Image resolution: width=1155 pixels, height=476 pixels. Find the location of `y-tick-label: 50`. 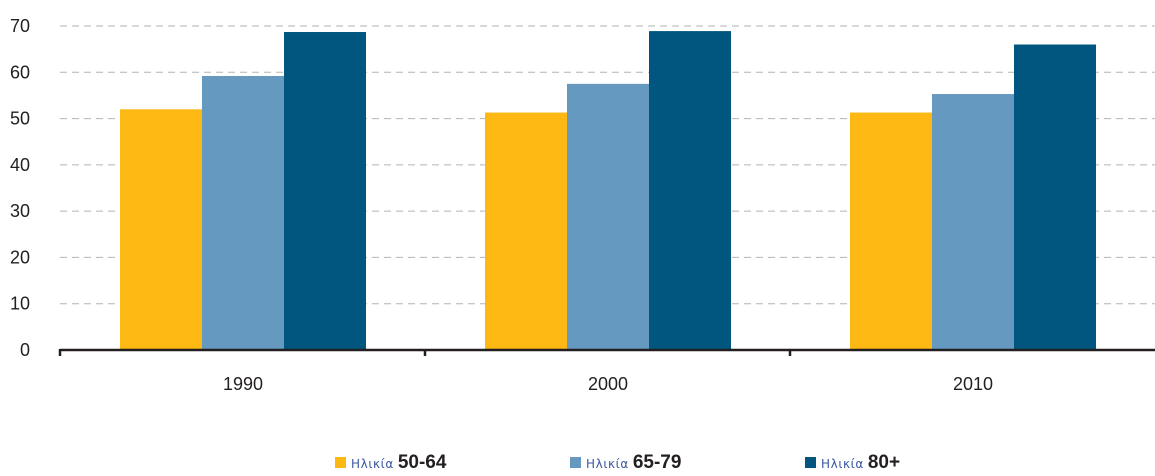

y-tick-label: 50 is located at coordinates (20, 119).